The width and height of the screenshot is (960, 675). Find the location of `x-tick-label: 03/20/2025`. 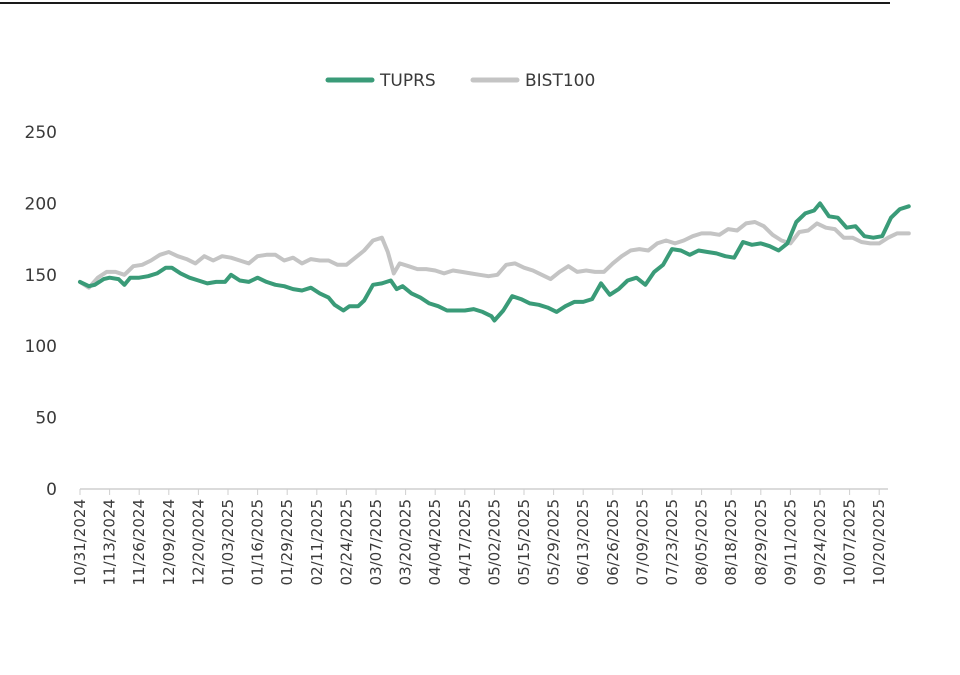

x-tick-label: 03/20/2025 is located at coordinates (406, 542).